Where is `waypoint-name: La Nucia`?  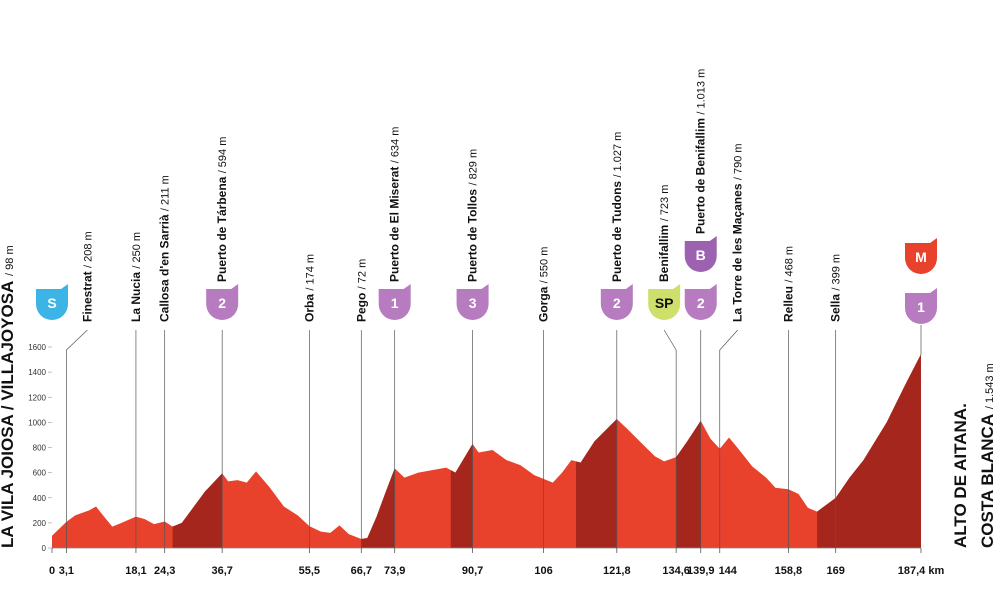 waypoint-name: La Nucia is located at coordinates (136, 297).